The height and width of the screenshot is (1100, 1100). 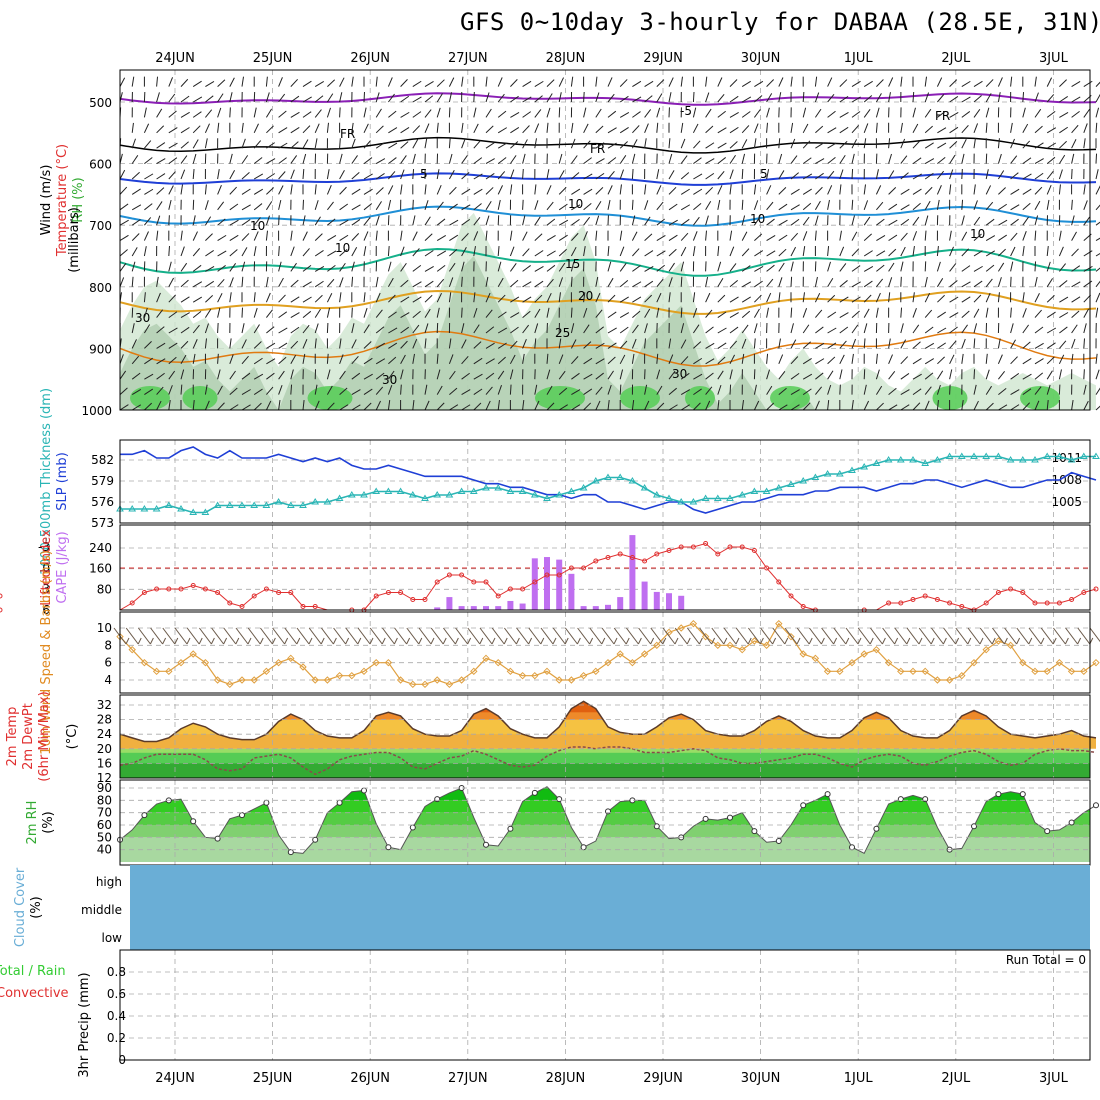 What do you see at coordinates (977, 234) in the screenshot?
I see `contour-label: 10` at bounding box center [977, 234].